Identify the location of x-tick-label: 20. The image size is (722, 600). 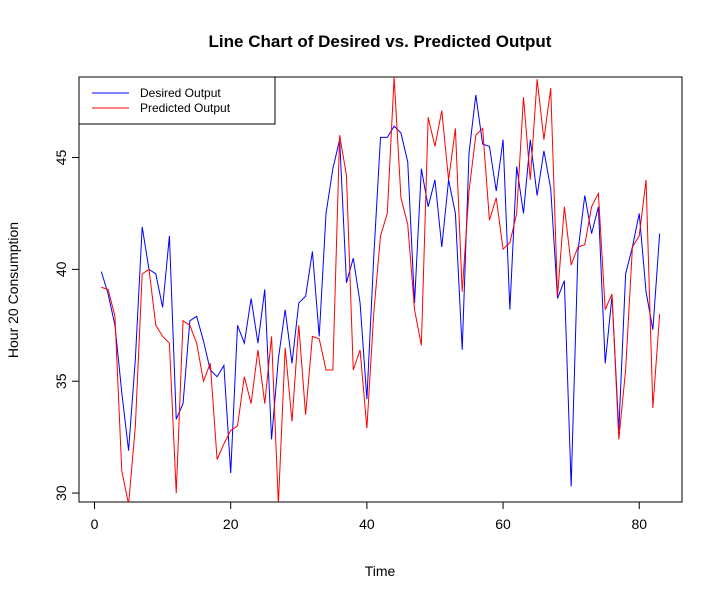
(231, 524).